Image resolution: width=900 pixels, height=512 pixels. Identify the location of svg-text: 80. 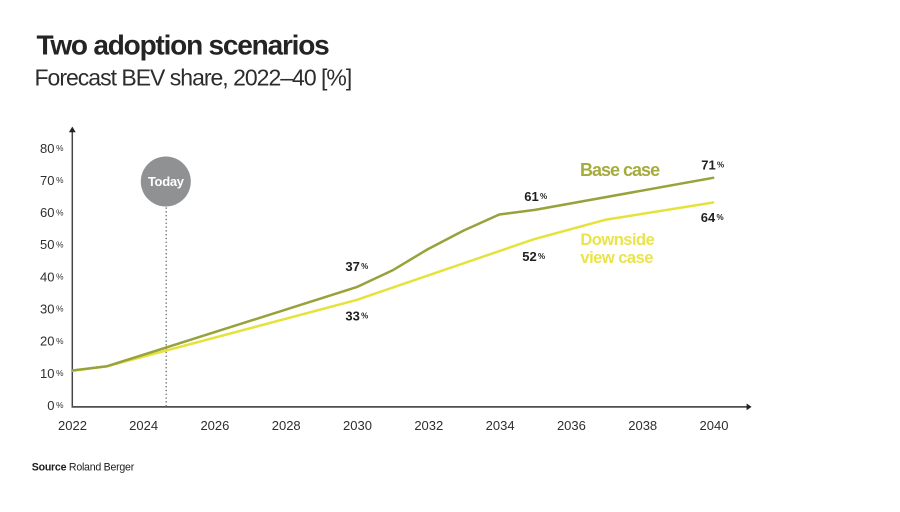
(47, 148).